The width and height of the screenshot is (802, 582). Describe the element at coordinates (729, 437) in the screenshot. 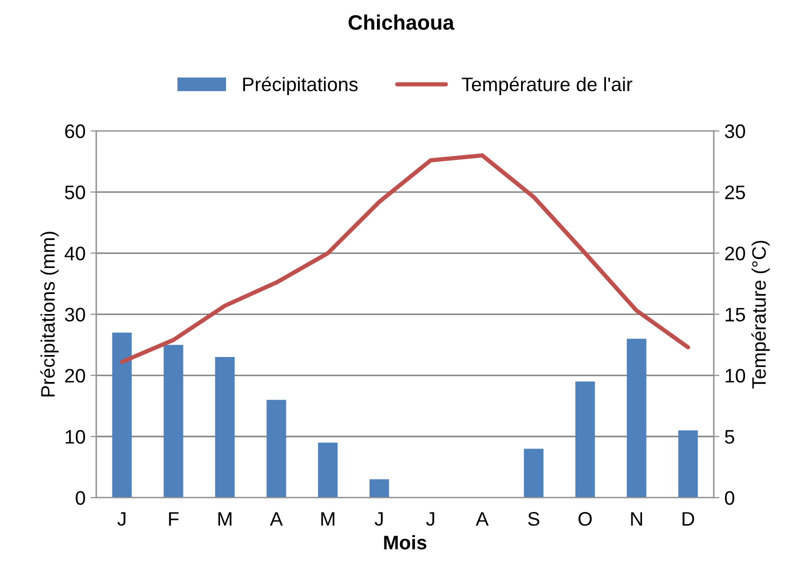

I see `y2-tick-label: 5` at that location.